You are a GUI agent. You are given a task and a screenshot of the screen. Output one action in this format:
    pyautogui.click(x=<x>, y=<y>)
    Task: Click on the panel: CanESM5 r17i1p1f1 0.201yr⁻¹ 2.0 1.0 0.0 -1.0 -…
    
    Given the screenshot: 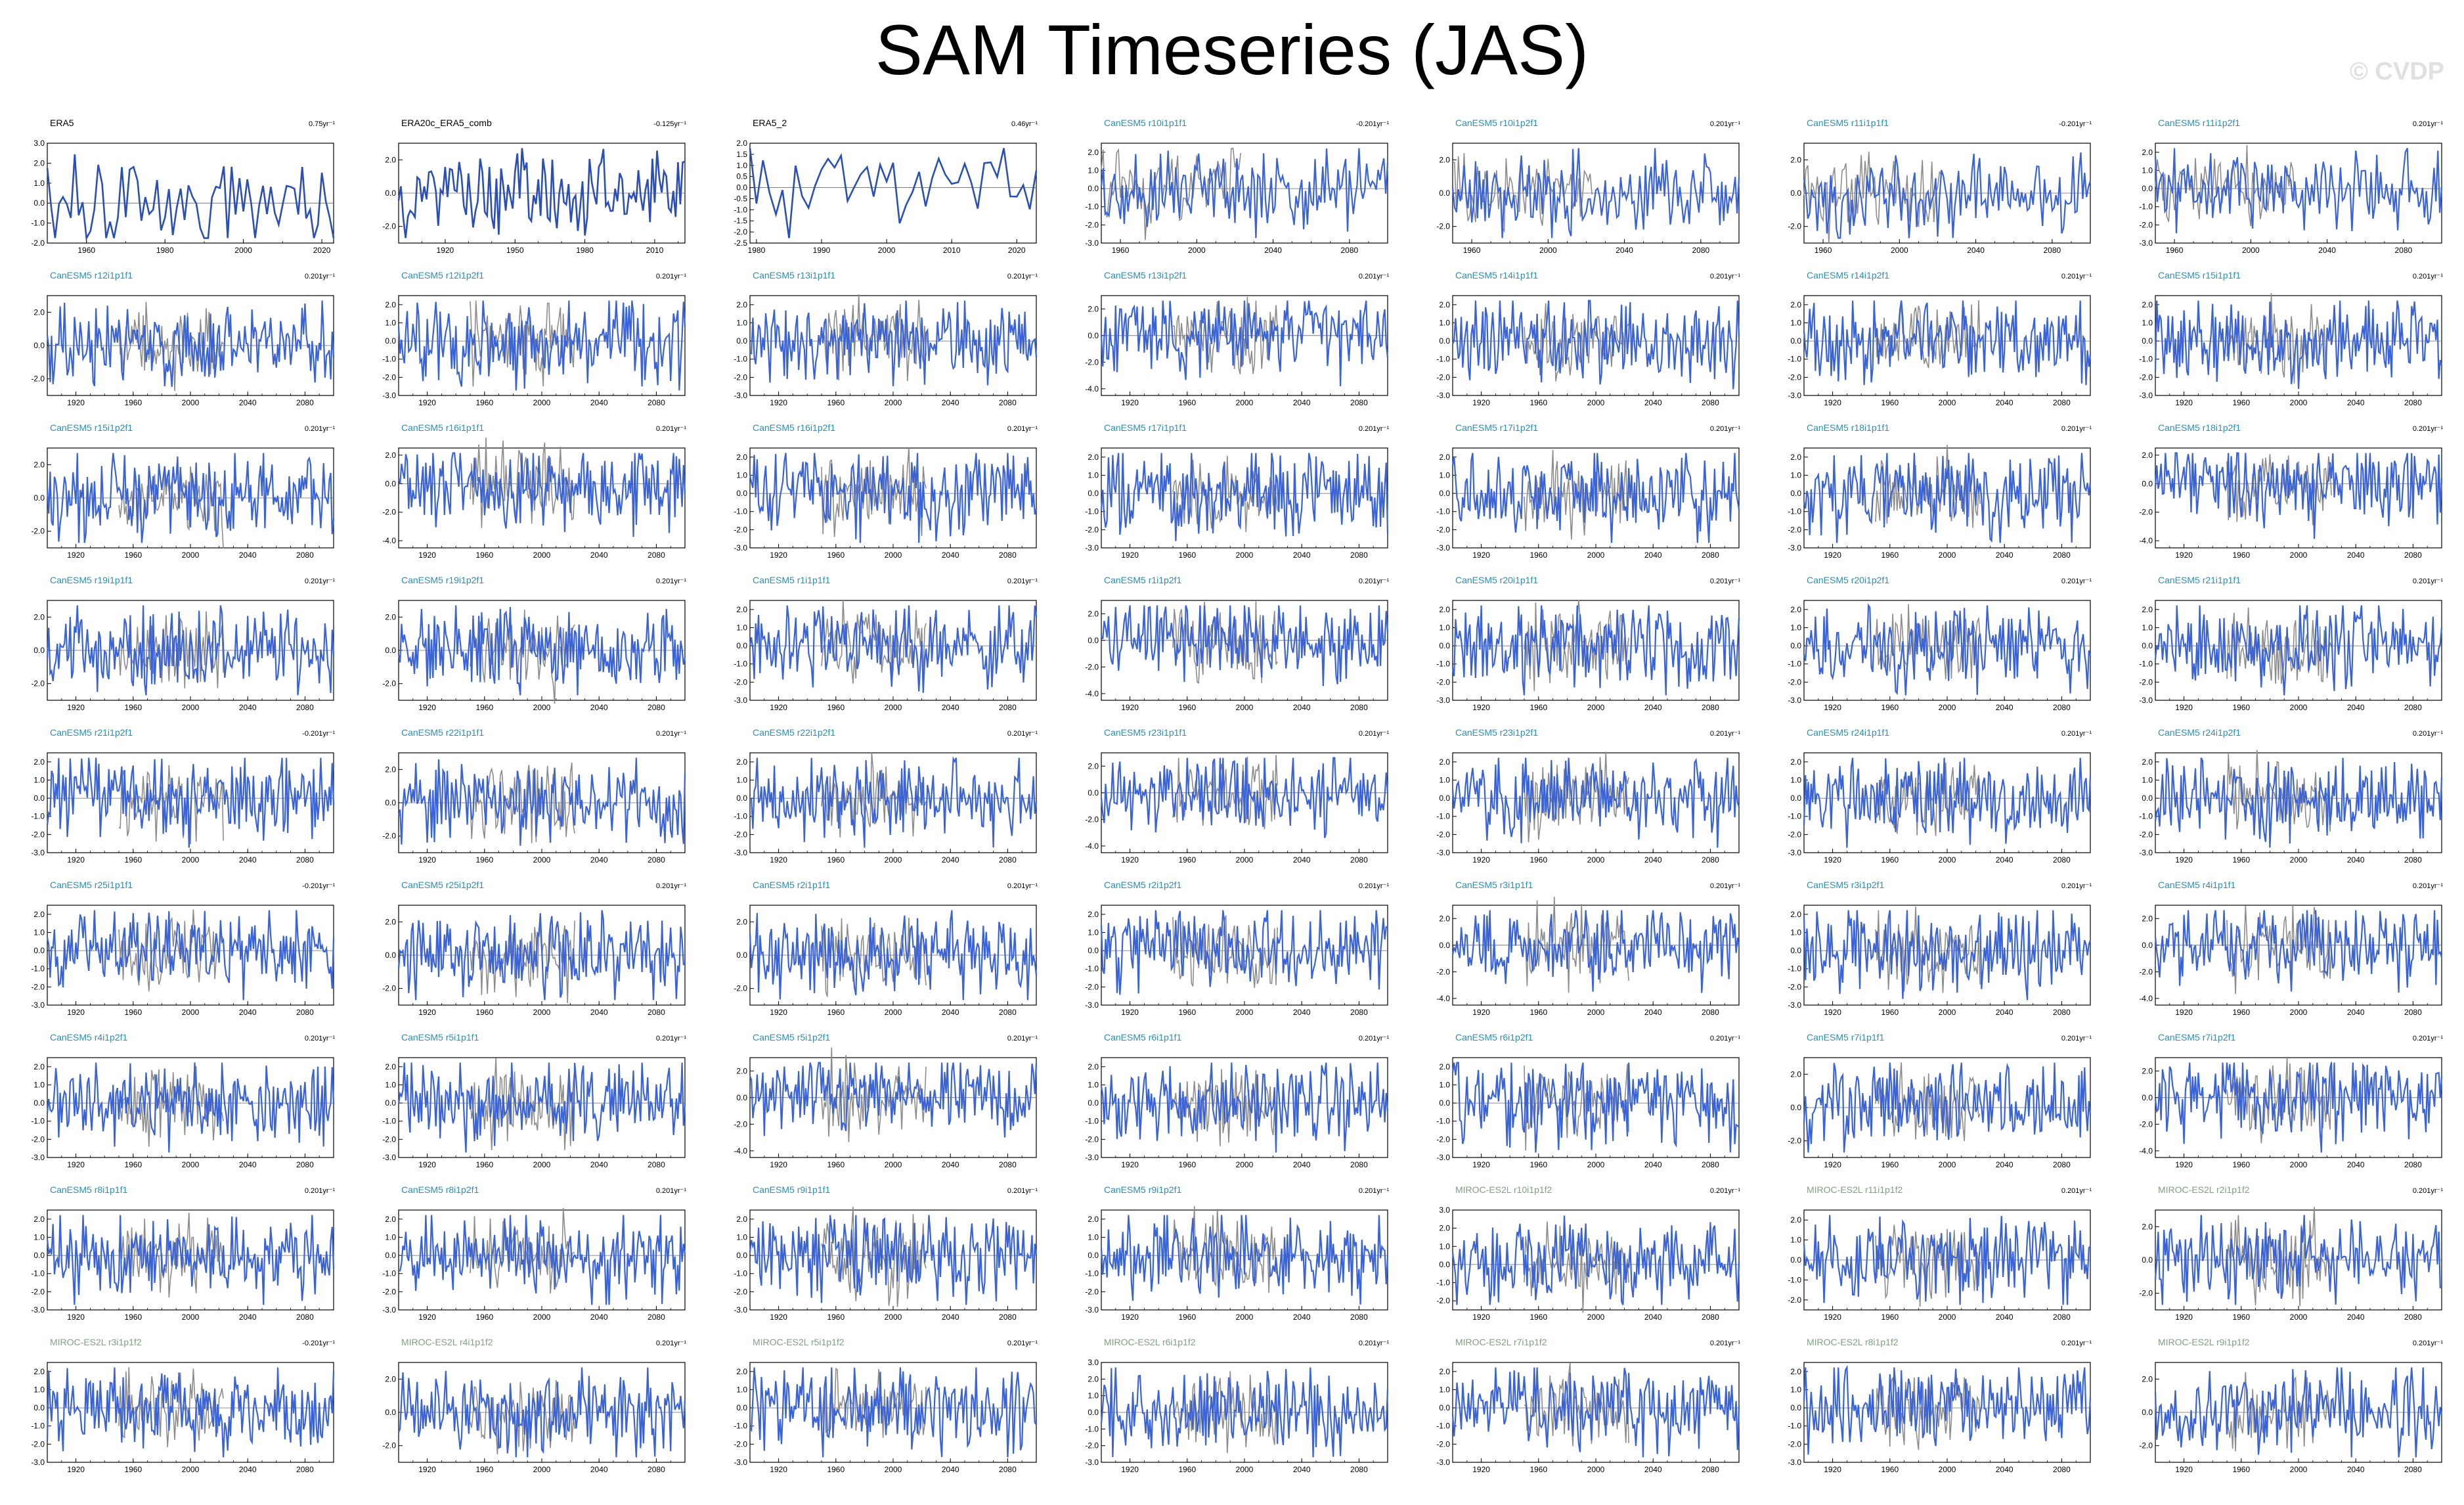 What is the action you would take?
    pyautogui.click(x=1231, y=493)
    